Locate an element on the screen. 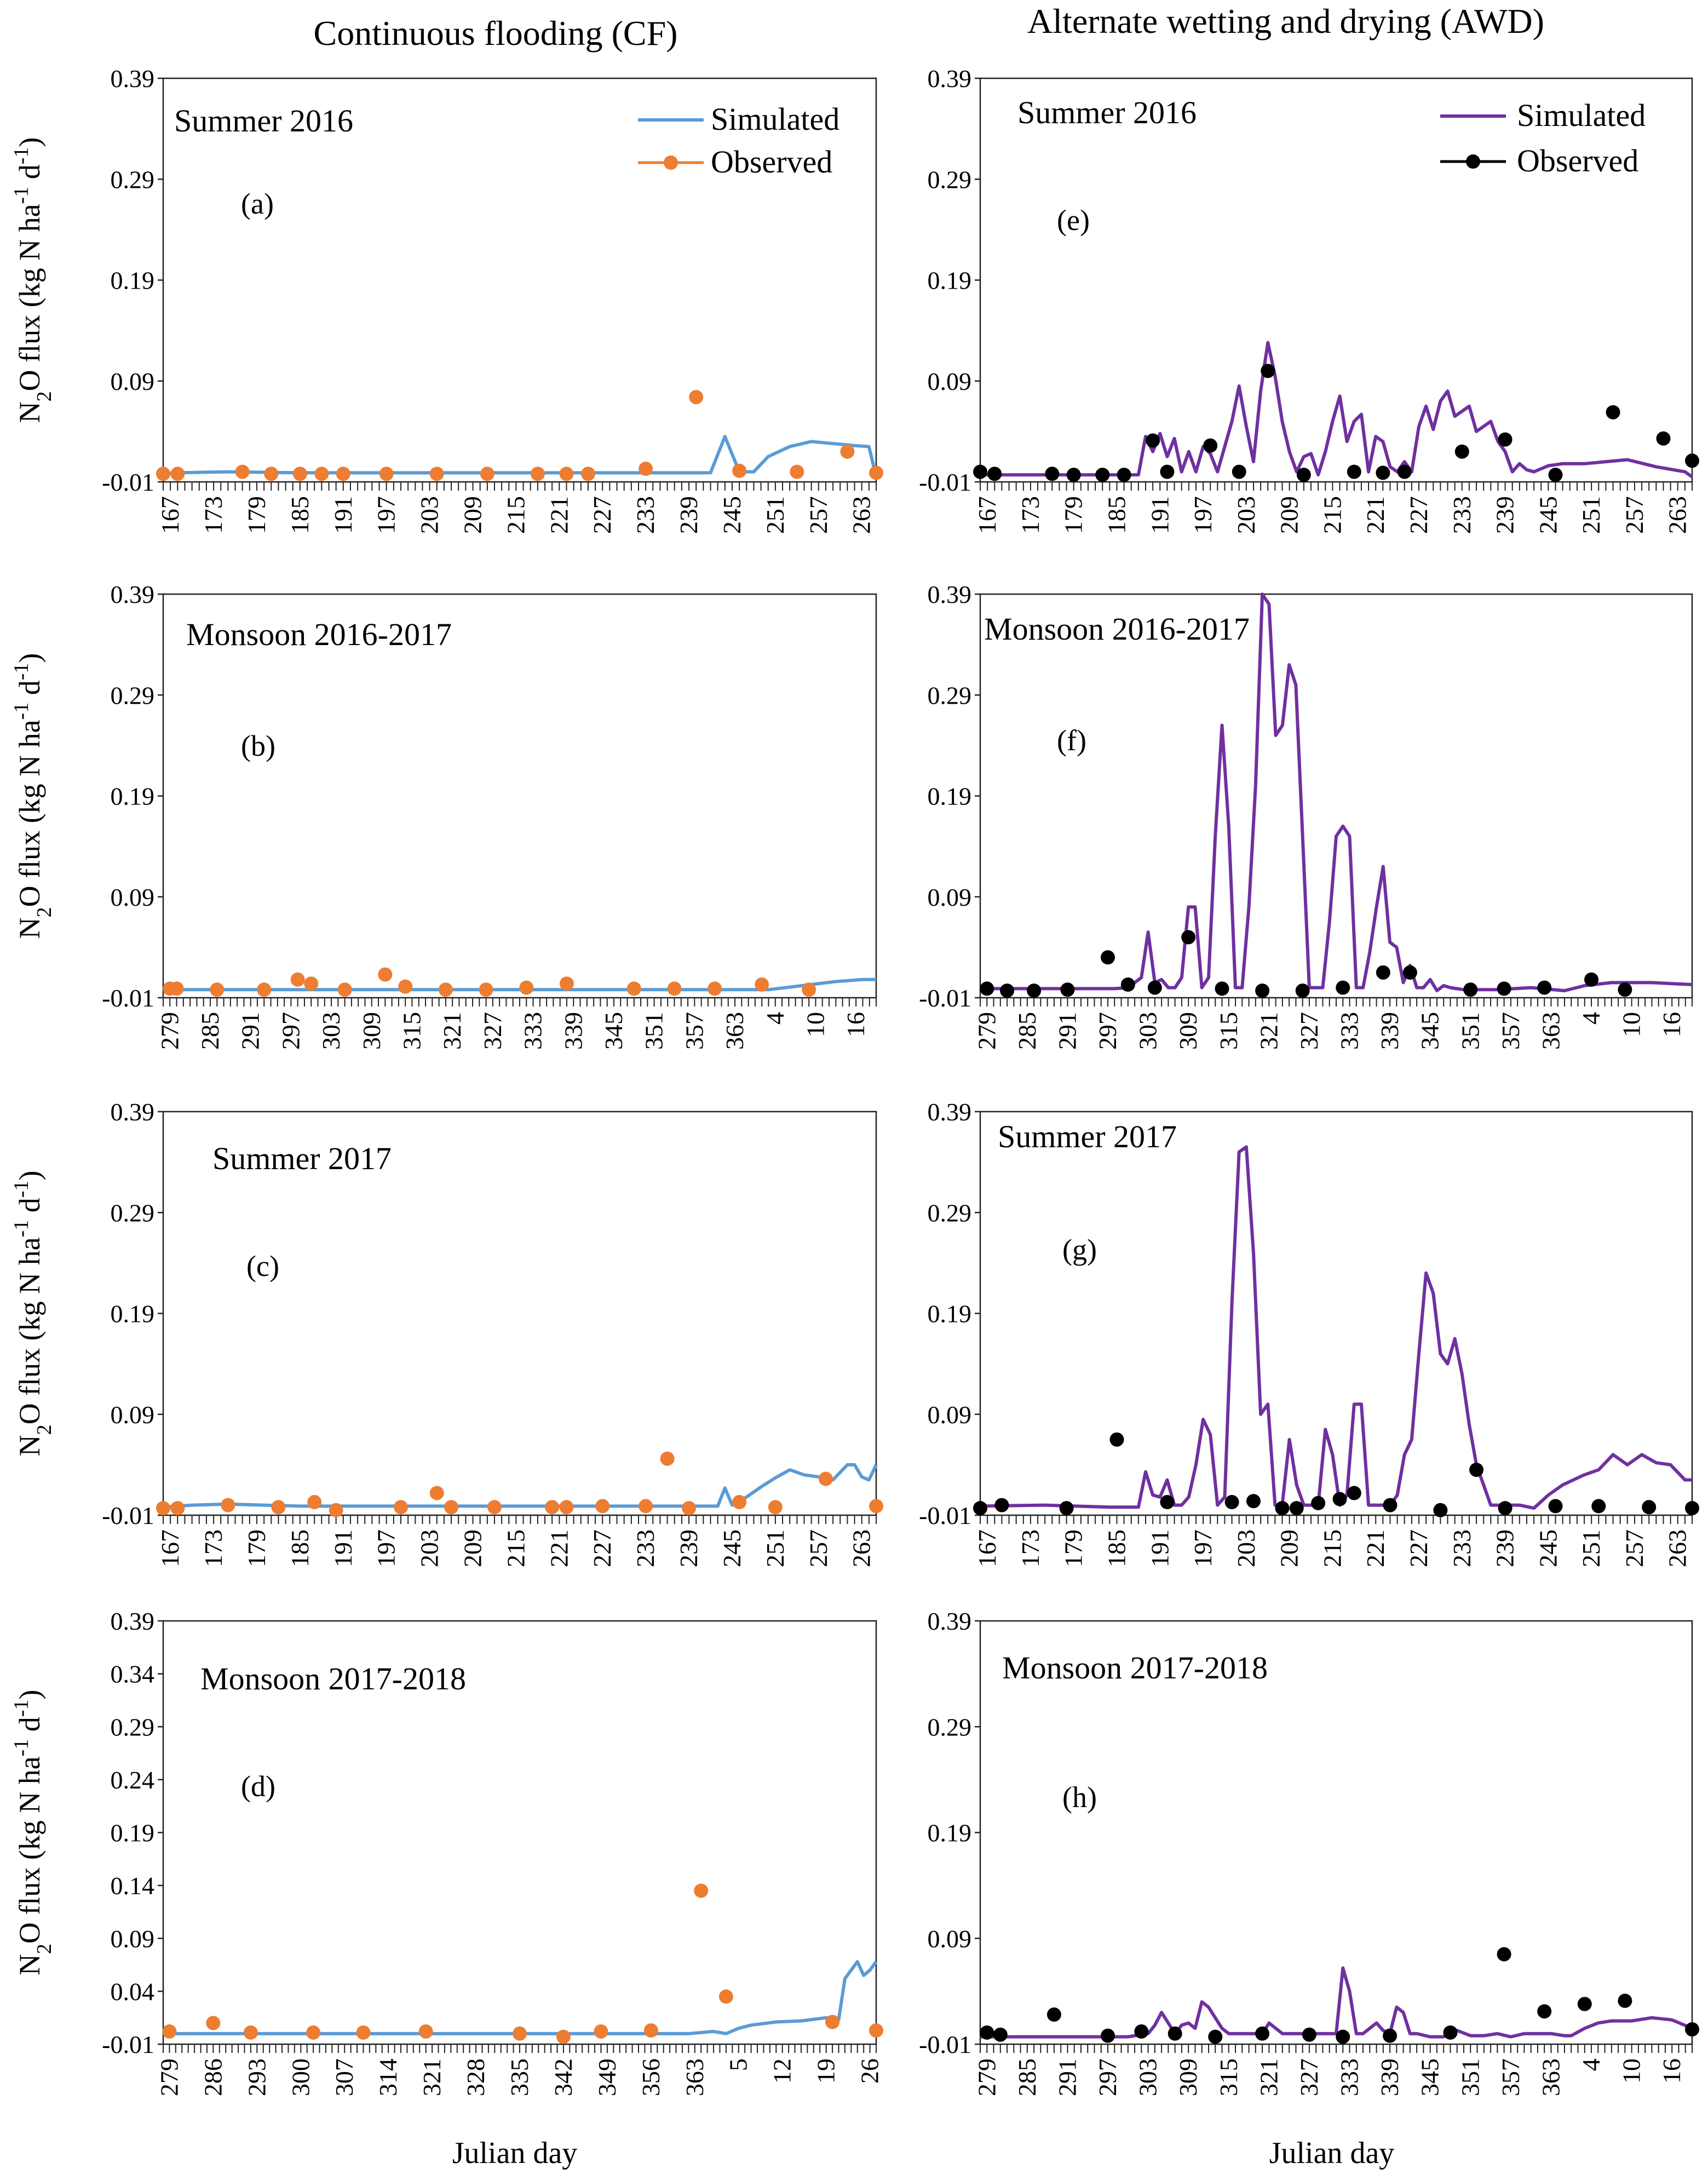 Image resolution: width=1708 pixels, height=2180 pixels. panel-letter: (e) is located at coordinates (1073, 220).